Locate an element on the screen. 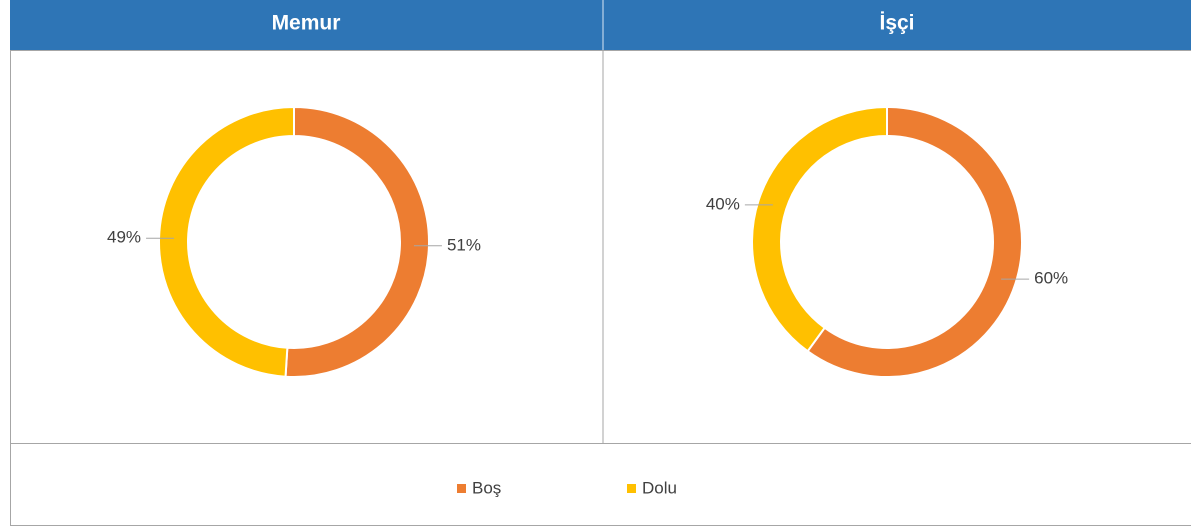 The image size is (1191, 526). legend-label: Boş is located at coordinates (486, 487).